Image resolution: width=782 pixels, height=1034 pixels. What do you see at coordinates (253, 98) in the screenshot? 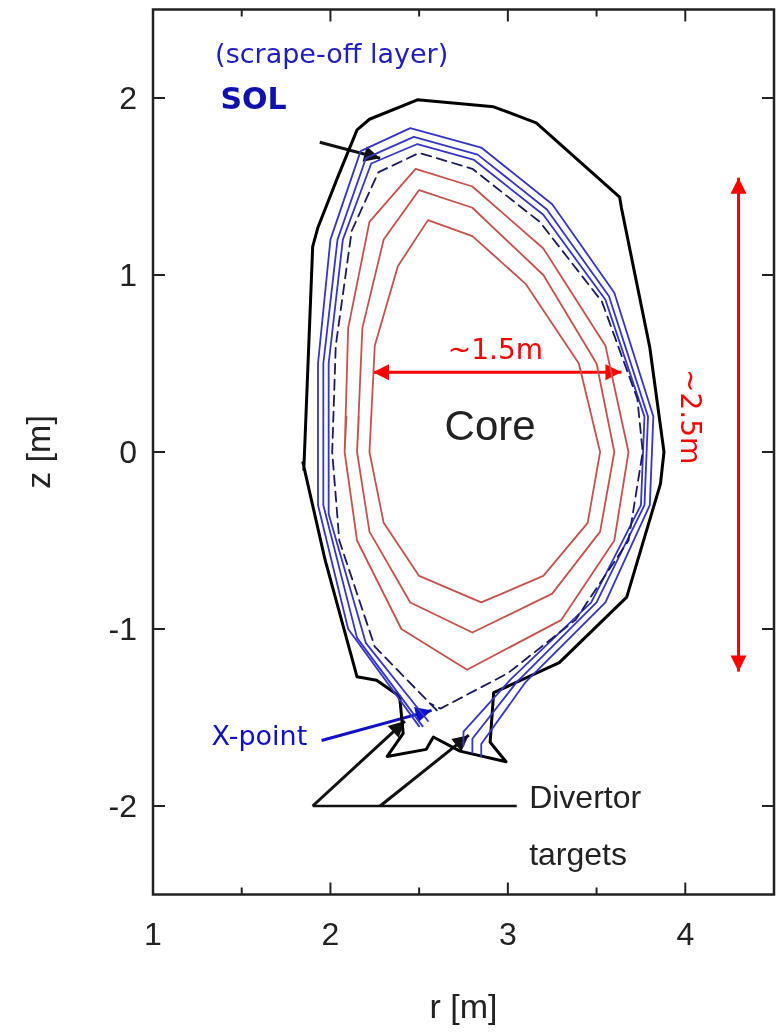
I see `annotation: SOL` at bounding box center [253, 98].